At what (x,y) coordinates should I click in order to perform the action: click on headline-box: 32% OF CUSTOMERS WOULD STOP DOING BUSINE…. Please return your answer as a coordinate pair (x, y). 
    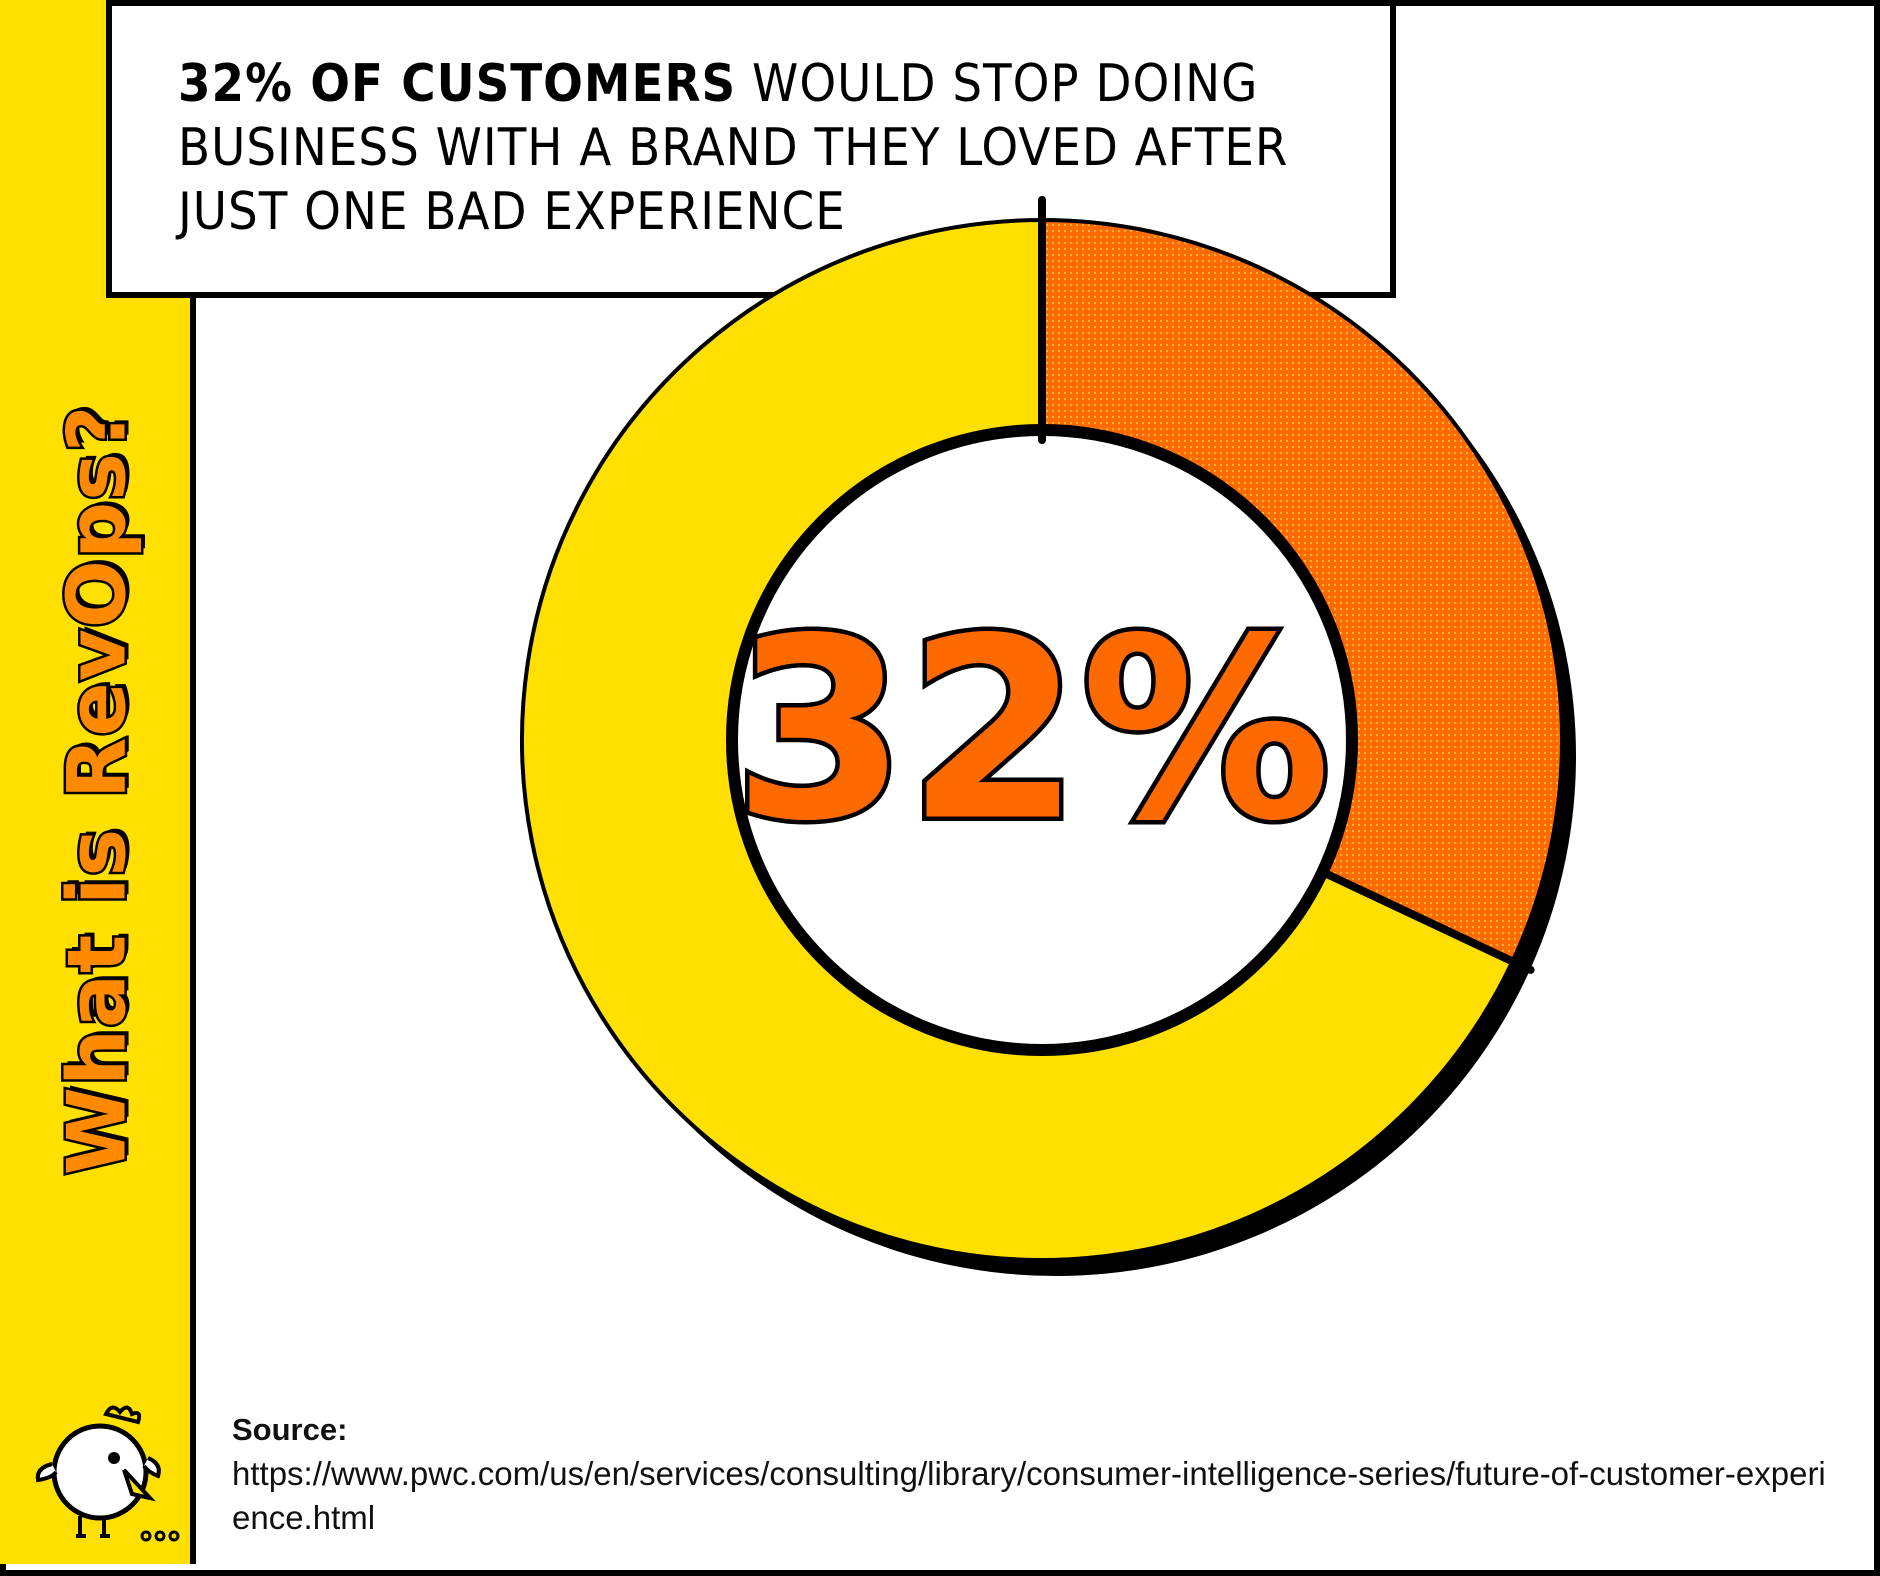
    Looking at the image, I should click on (751, 149).